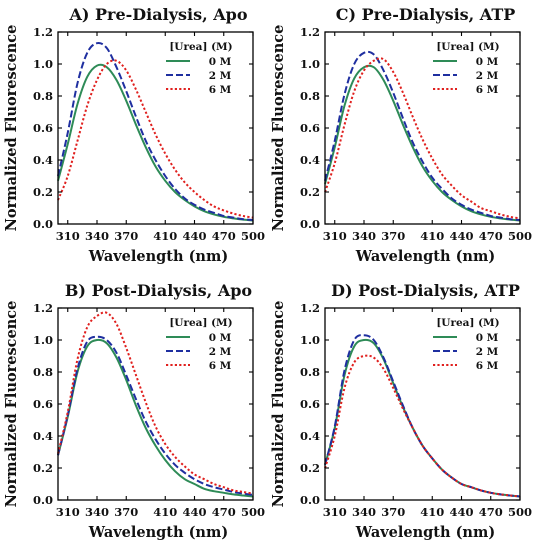 This screenshot has width=539, height=550. Describe the element at coordinates (159, 290) in the screenshot. I see `chart-title: B) Post-Dialysis, Apo` at that location.